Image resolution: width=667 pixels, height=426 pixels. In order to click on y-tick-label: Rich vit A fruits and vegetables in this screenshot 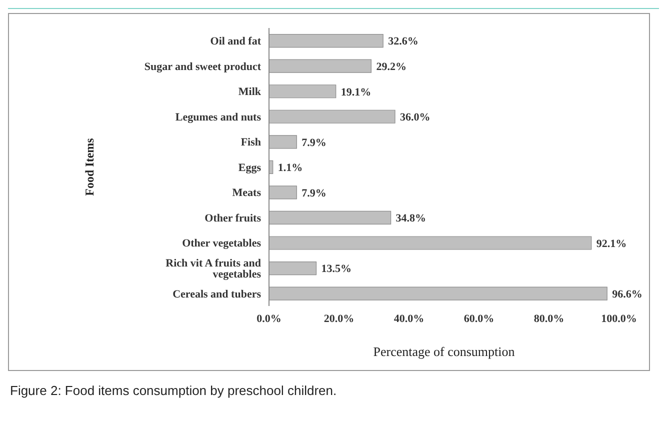, I will do `click(214, 268)`.